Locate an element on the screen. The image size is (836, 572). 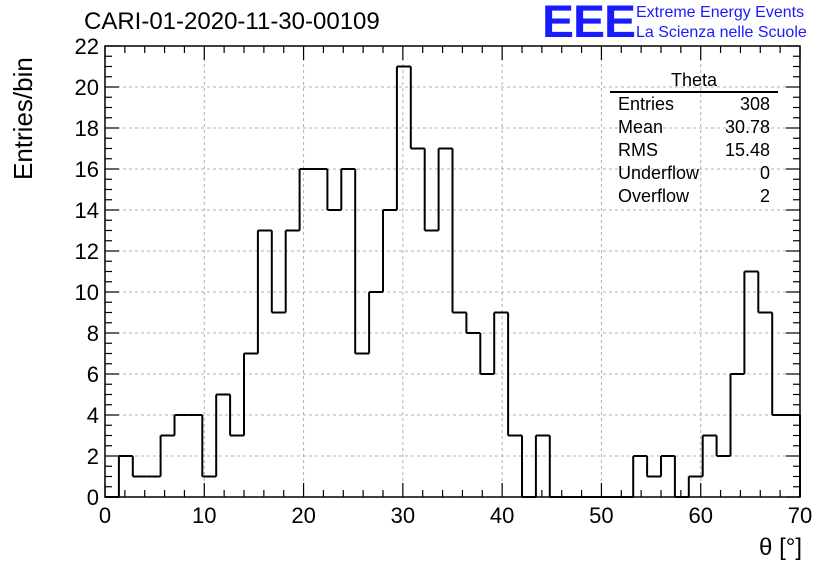
stats-row-underflow: Underflow 0 is located at coordinates (694, 173).